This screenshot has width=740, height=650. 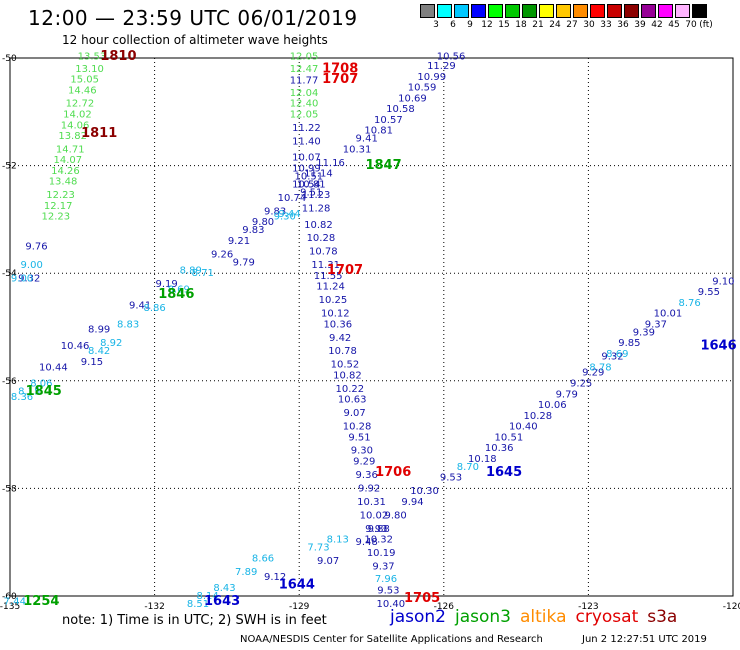 What do you see at coordinates (509, 437) in the screenshot?
I see `wave-height-label: 10.51` at bounding box center [509, 437].